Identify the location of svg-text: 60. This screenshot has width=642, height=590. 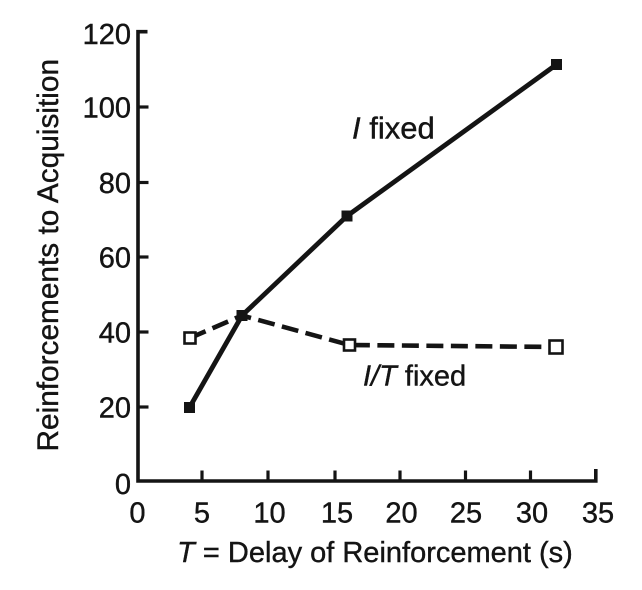
(115, 259).